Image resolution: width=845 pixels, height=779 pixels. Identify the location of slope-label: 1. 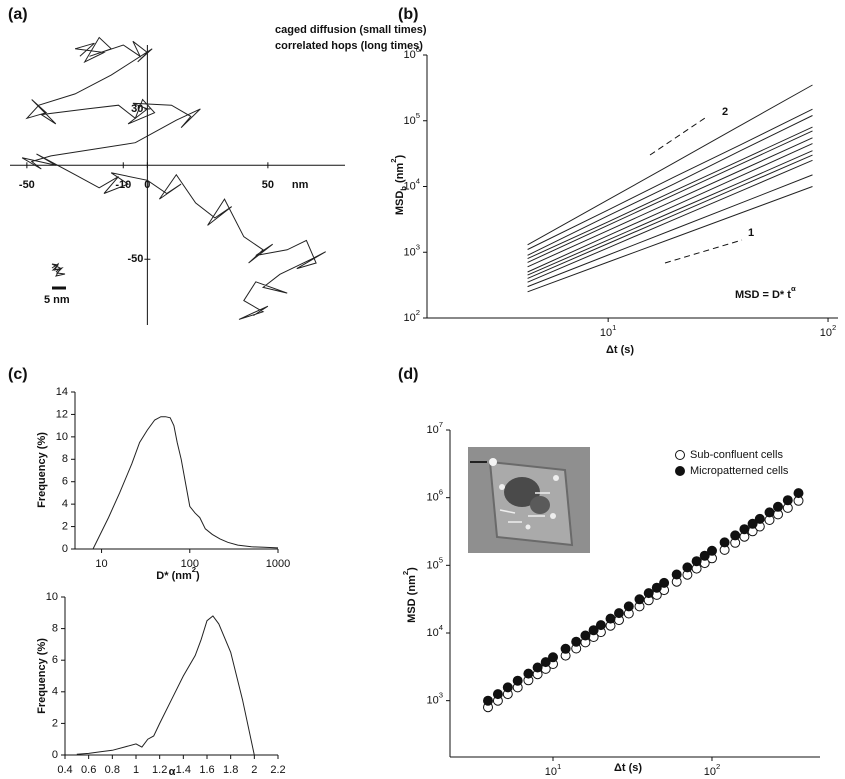
(751, 233).